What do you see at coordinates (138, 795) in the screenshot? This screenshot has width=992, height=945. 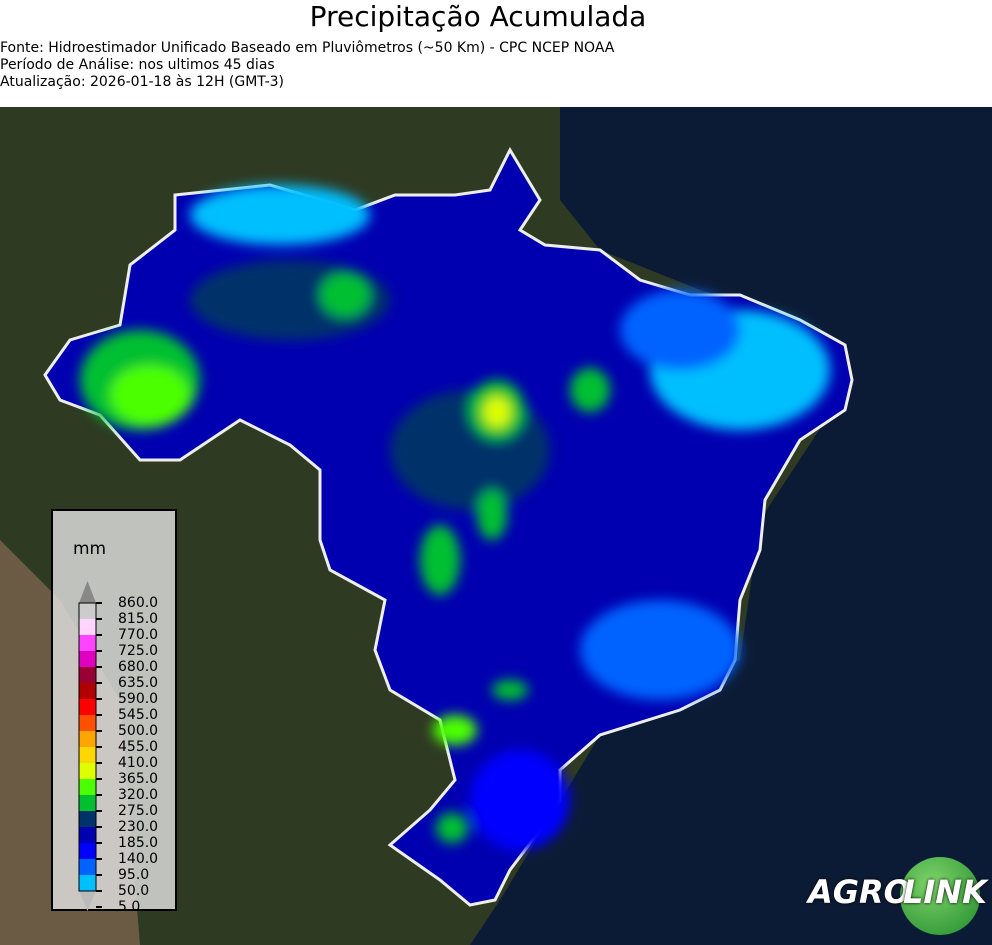 I see `colorbar-tick-label: 320.0` at bounding box center [138, 795].